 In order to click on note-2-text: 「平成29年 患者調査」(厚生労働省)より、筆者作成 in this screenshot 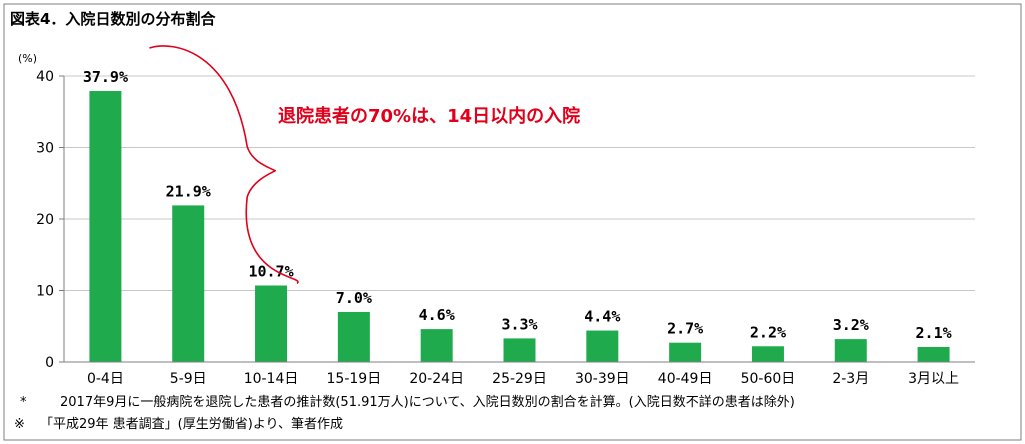, I will do `click(191, 424)`.